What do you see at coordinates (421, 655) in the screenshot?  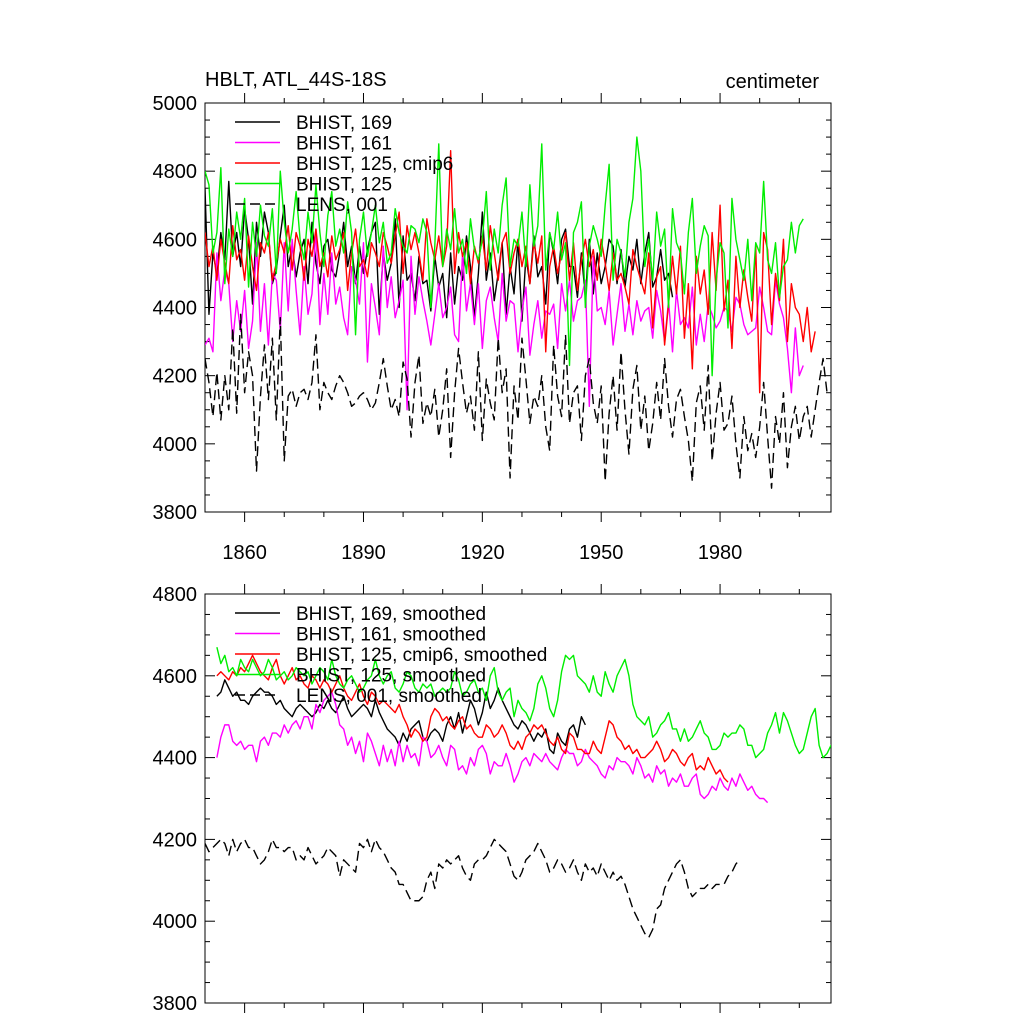 I see `legend-label: BHIST, 125, cmip6, smoothed` at bounding box center [421, 655].